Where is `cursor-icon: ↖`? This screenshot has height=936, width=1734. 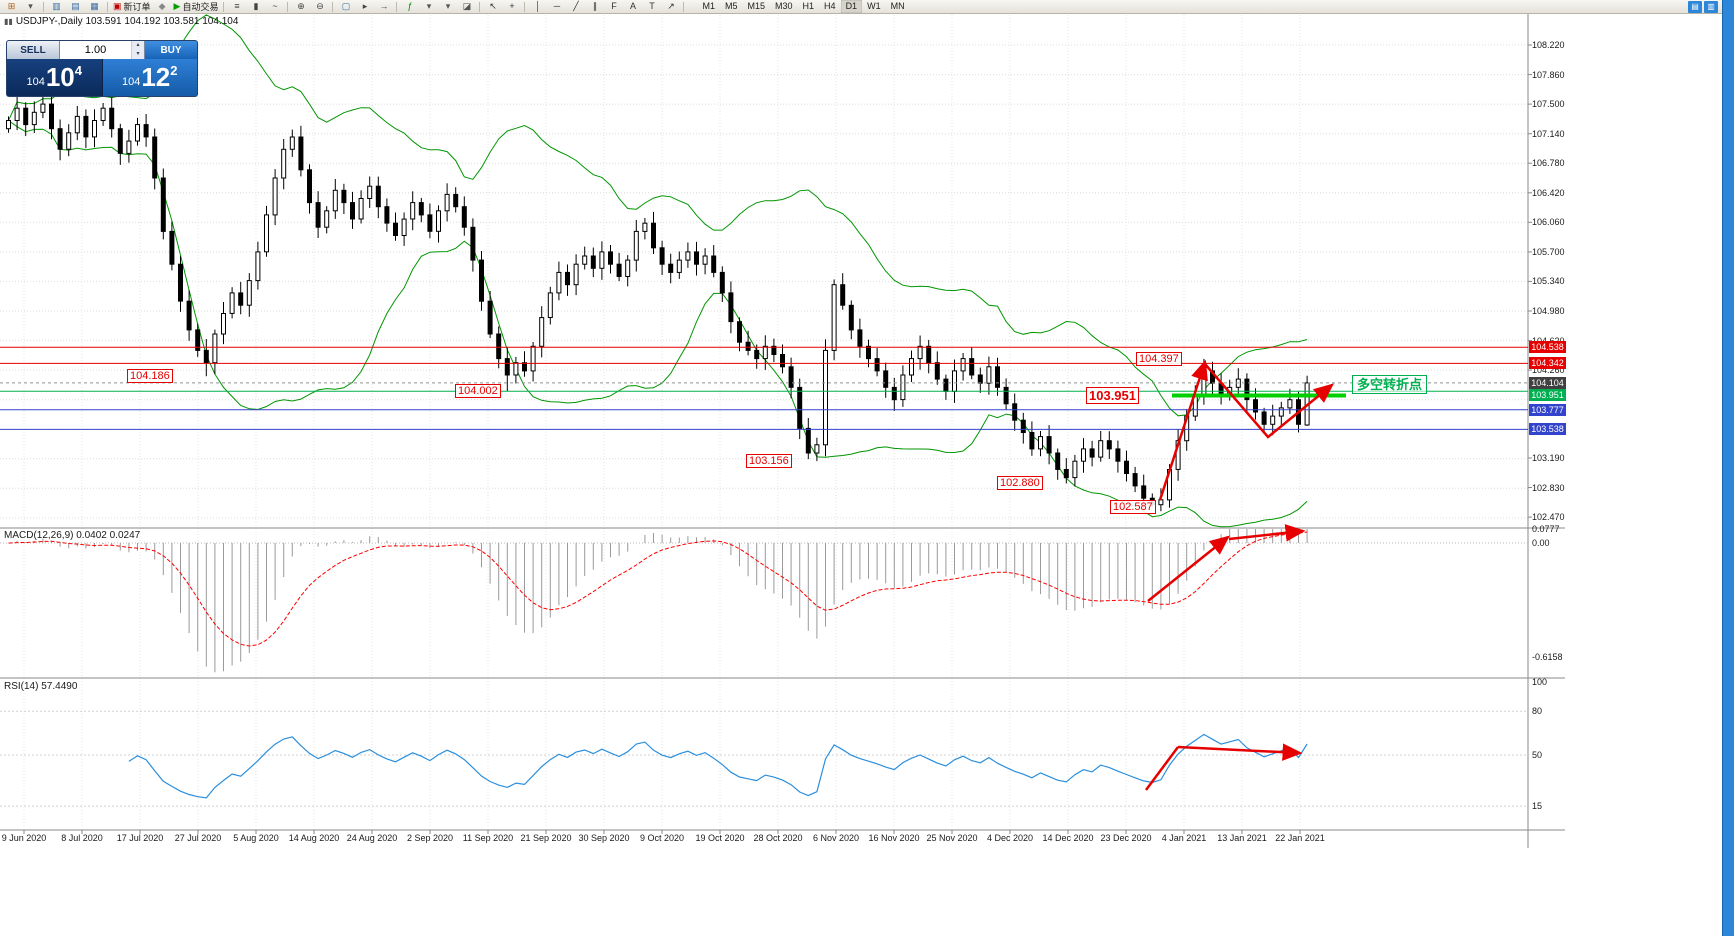 cursor-icon: ↖ is located at coordinates (492, 6).